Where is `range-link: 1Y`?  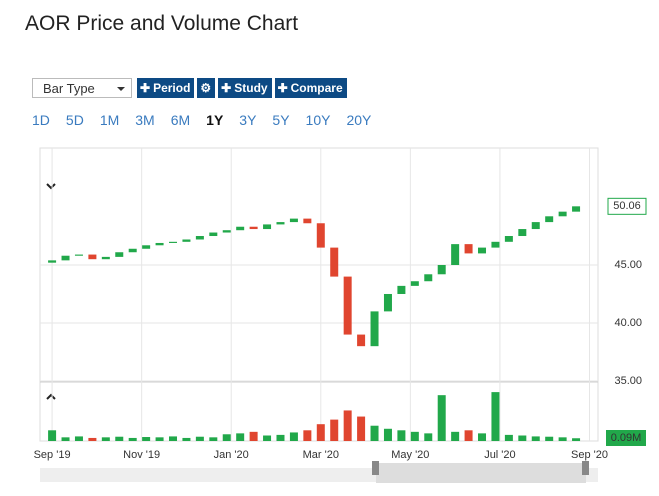 range-link: 1Y is located at coordinates (215, 120).